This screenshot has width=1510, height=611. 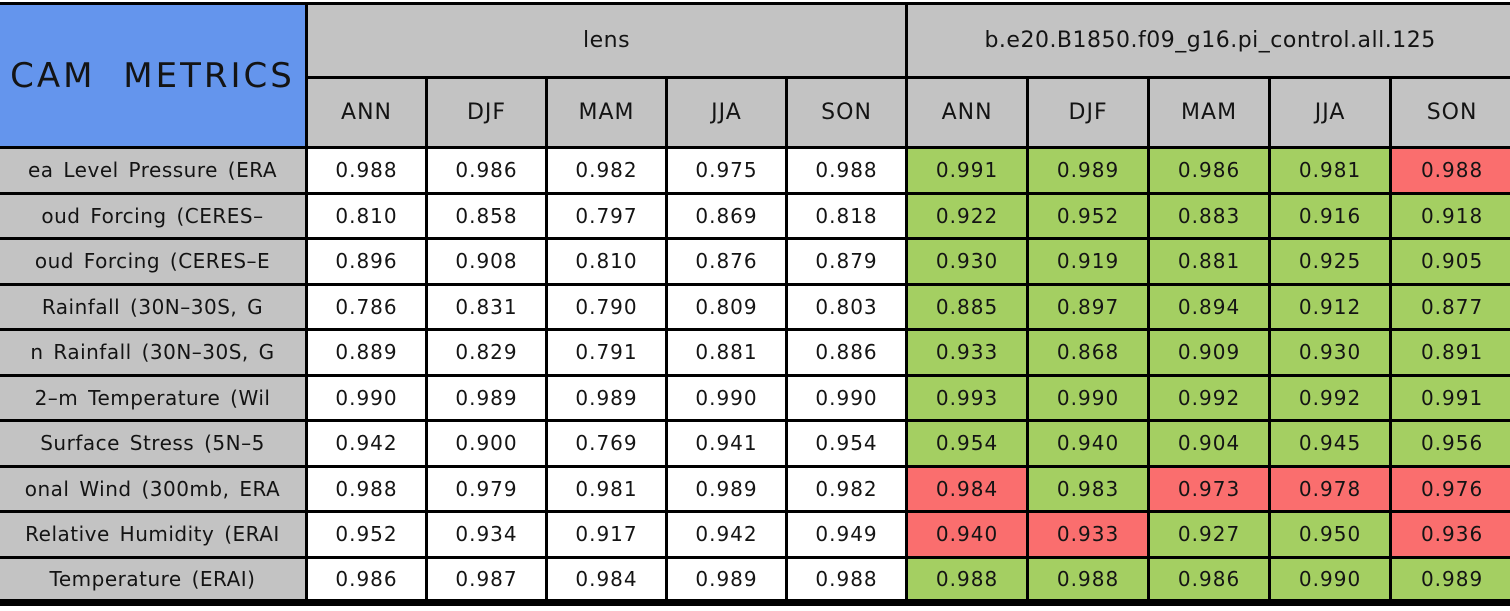 I want to click on lens-value-cell: 0.879, so click(x=846, y=261).